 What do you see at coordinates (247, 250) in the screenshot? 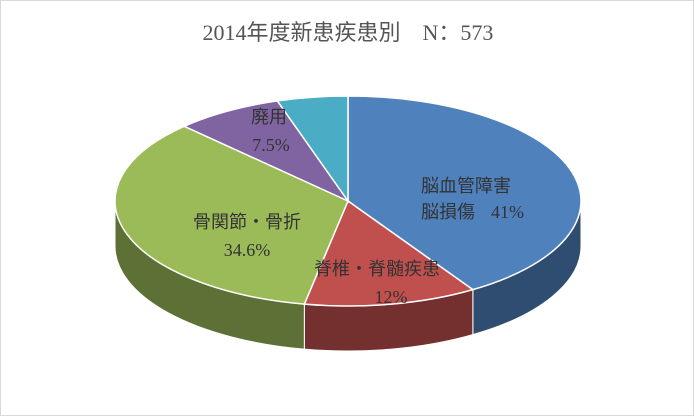
I see `value-label: 34.6%` at bounding box center [247, 250].